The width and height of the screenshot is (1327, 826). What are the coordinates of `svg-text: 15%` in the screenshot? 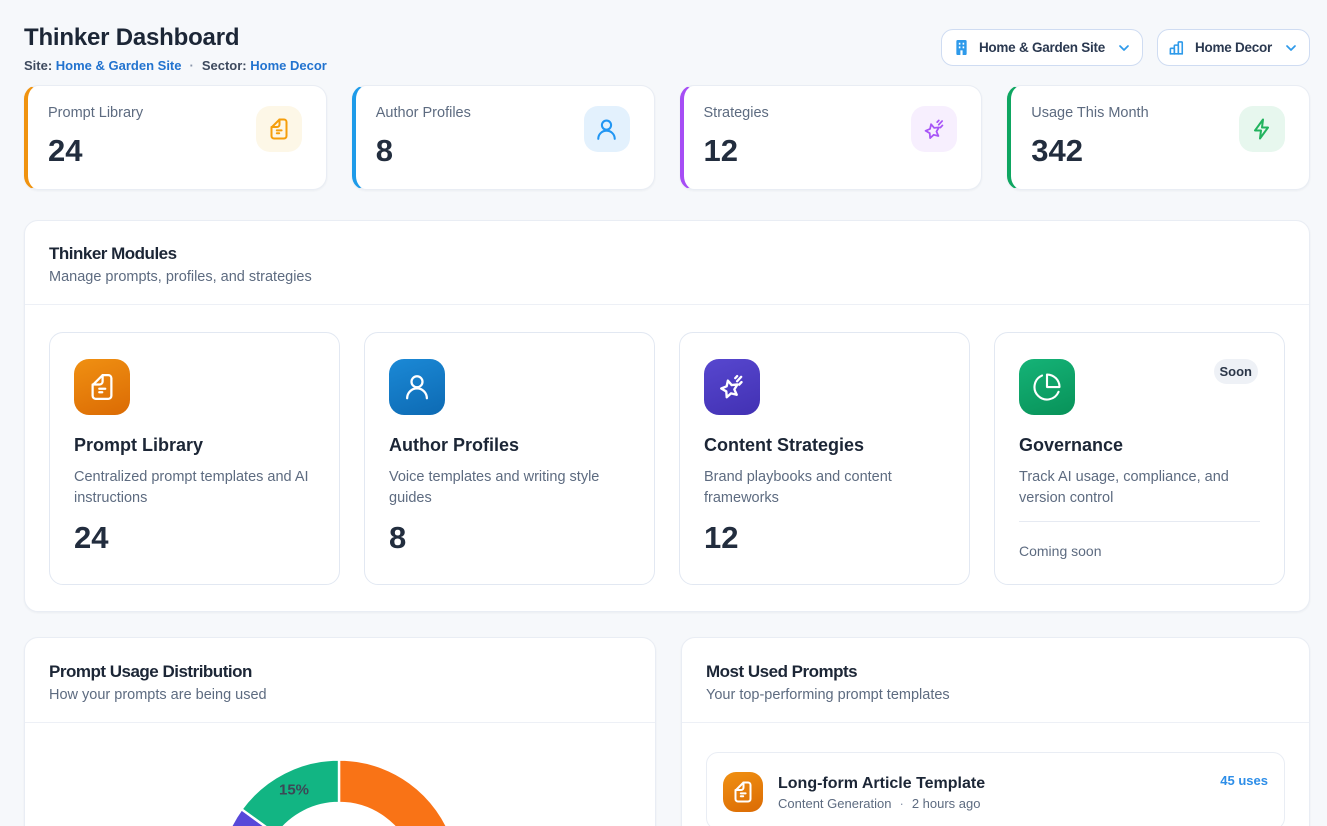 It's located at (294, 790).